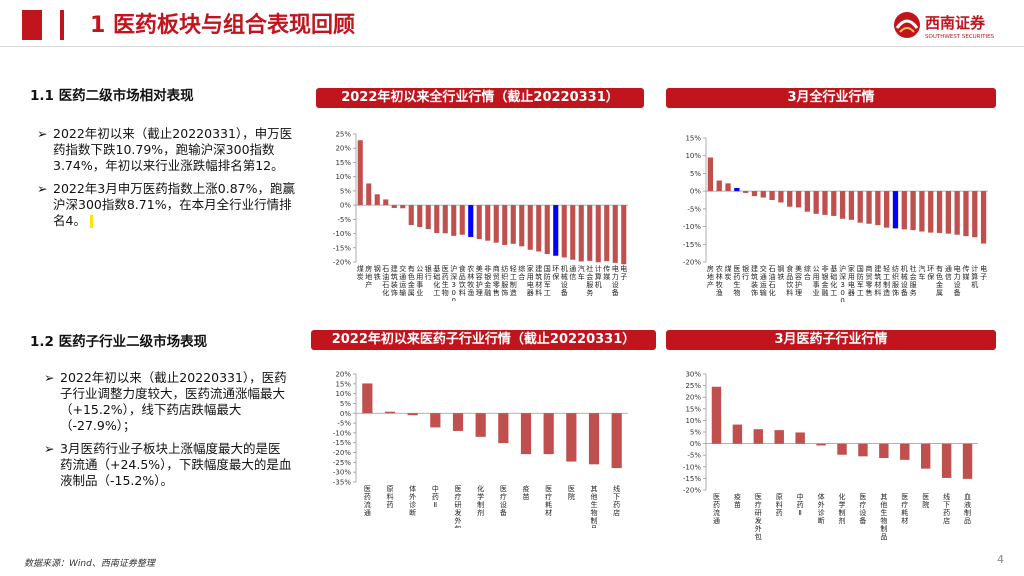  I want to click on bar-医疗耗材, so click(548, 434).